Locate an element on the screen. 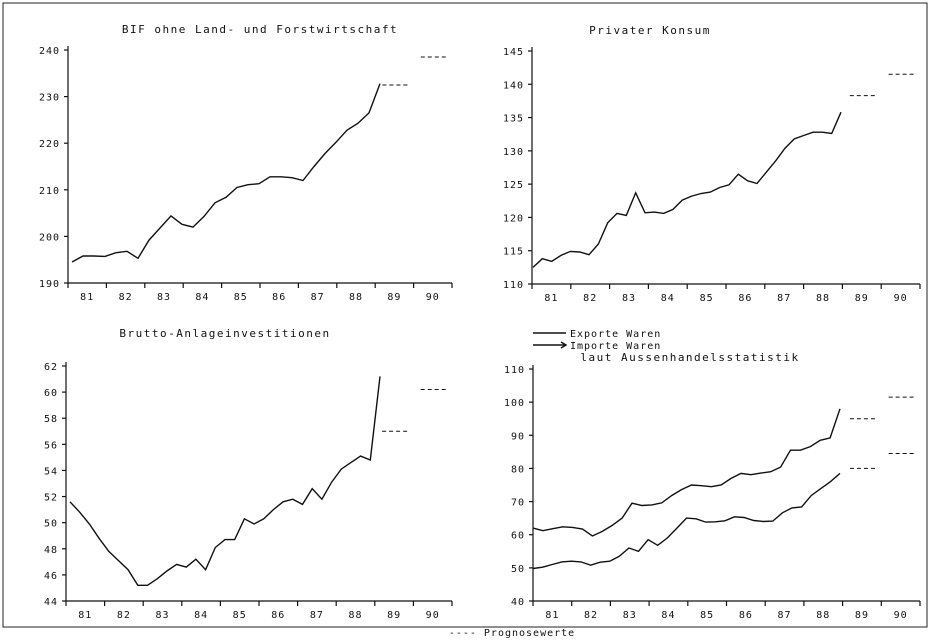  panel-title: Brutto-Anlageinvestitionen is located at coordinates (224, 333).